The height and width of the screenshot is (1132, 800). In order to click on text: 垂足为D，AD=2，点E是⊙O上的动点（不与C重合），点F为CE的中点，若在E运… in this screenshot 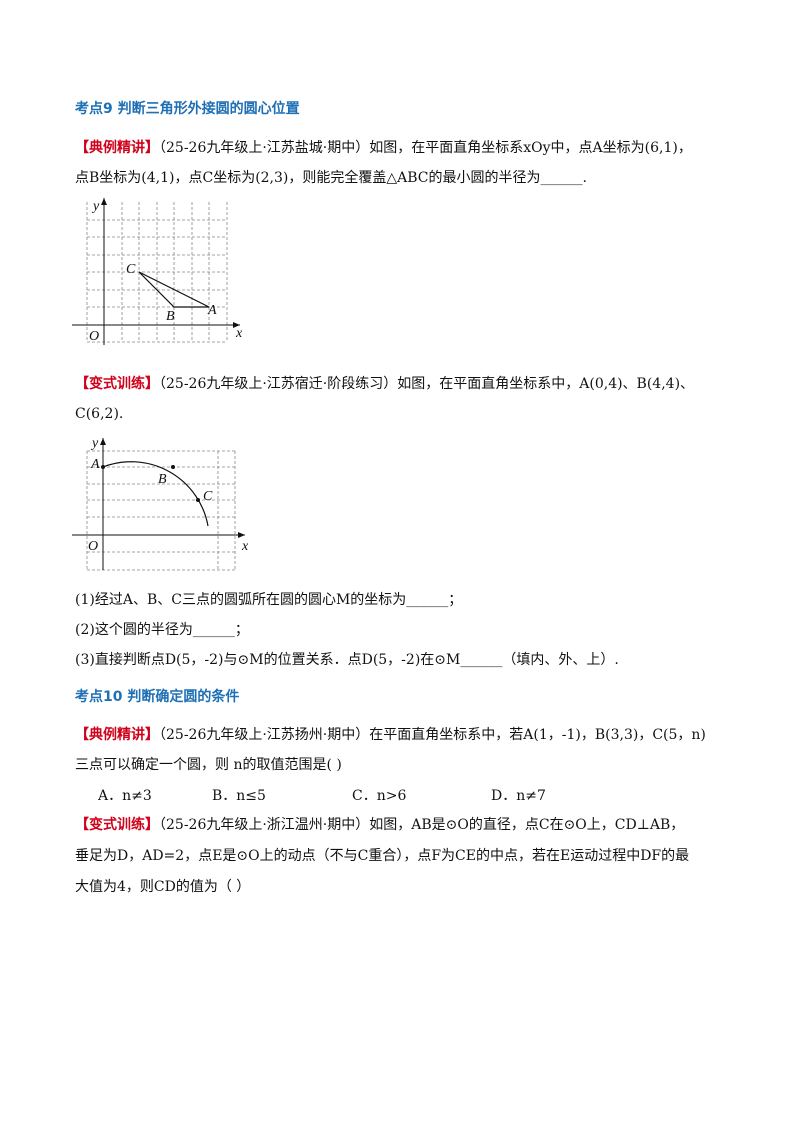, I will do `click(382, 856)`.